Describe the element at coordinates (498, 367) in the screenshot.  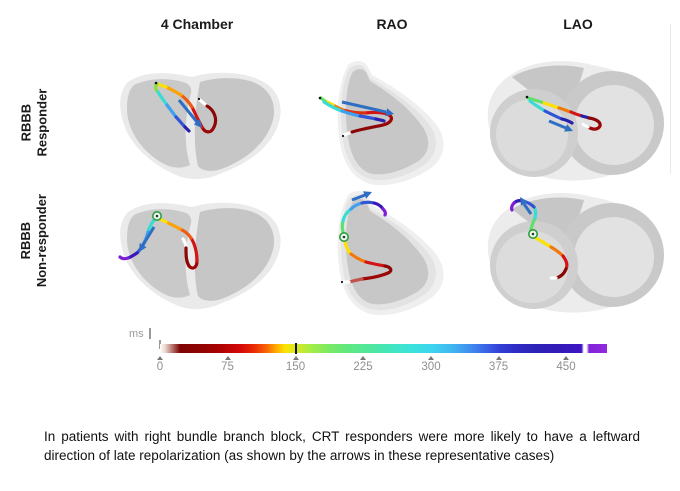
I see `colorbar-tick-label: 375` at that location.